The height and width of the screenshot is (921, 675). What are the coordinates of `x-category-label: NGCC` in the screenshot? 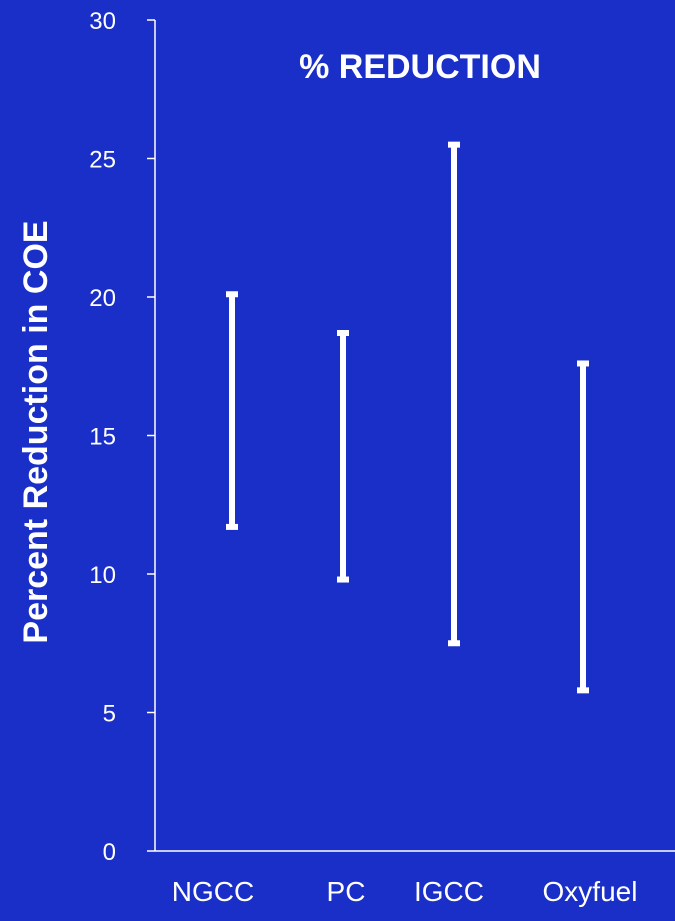 It's located at (213, 891).